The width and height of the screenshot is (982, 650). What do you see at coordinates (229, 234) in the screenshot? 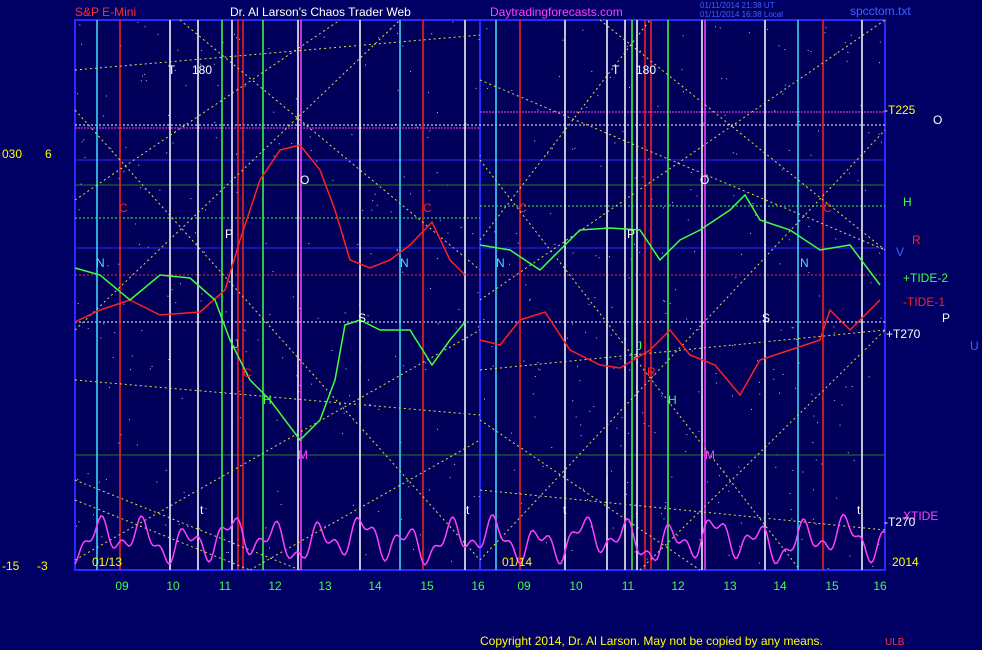
I see `annotation: P` at bounding box center [229, 234].